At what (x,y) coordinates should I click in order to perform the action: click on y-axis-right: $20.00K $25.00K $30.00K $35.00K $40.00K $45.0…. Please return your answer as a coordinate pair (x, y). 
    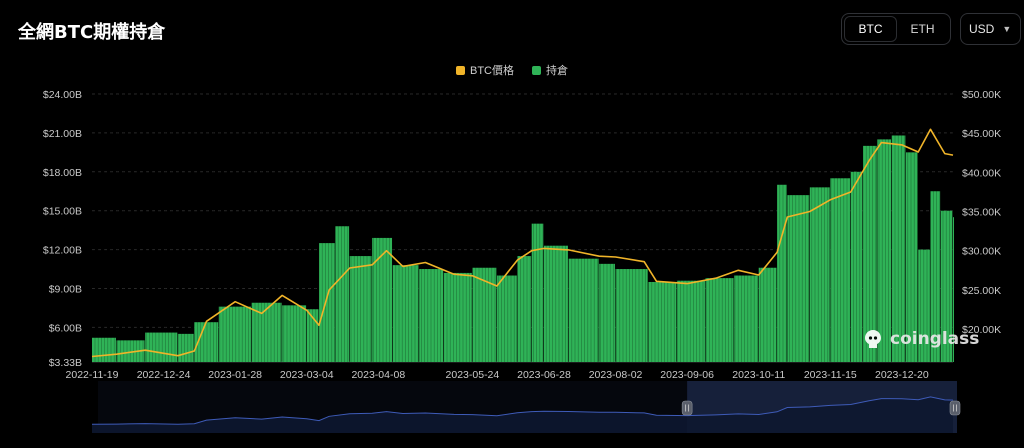
    Looking at the image, I should click on (981, 212).